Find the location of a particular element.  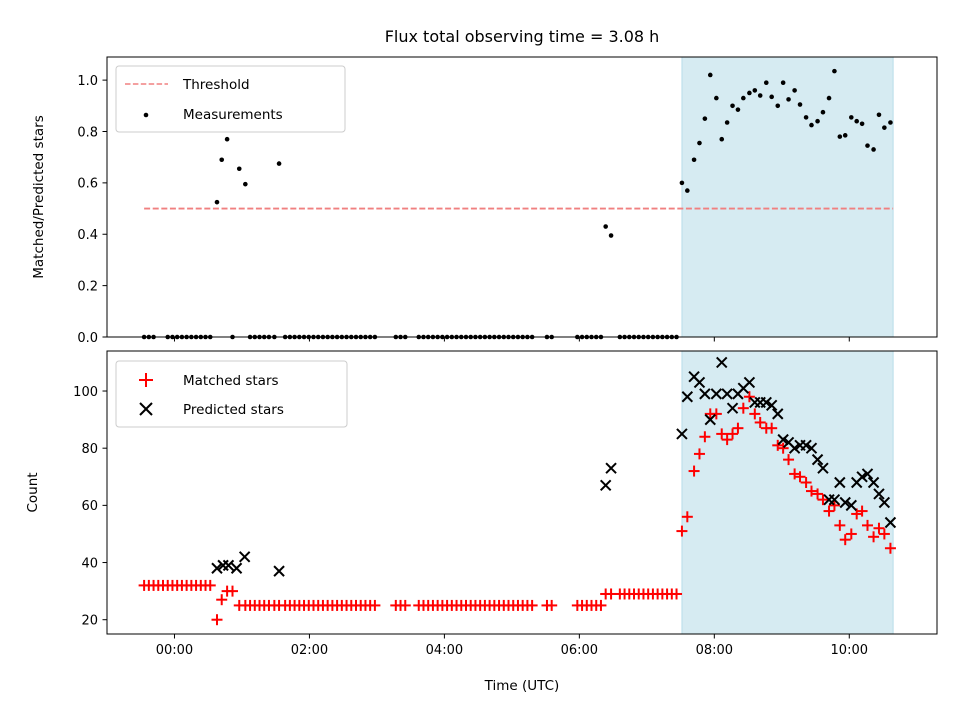

x-tick-label: 00:00 is located at coordinates (174, 650).